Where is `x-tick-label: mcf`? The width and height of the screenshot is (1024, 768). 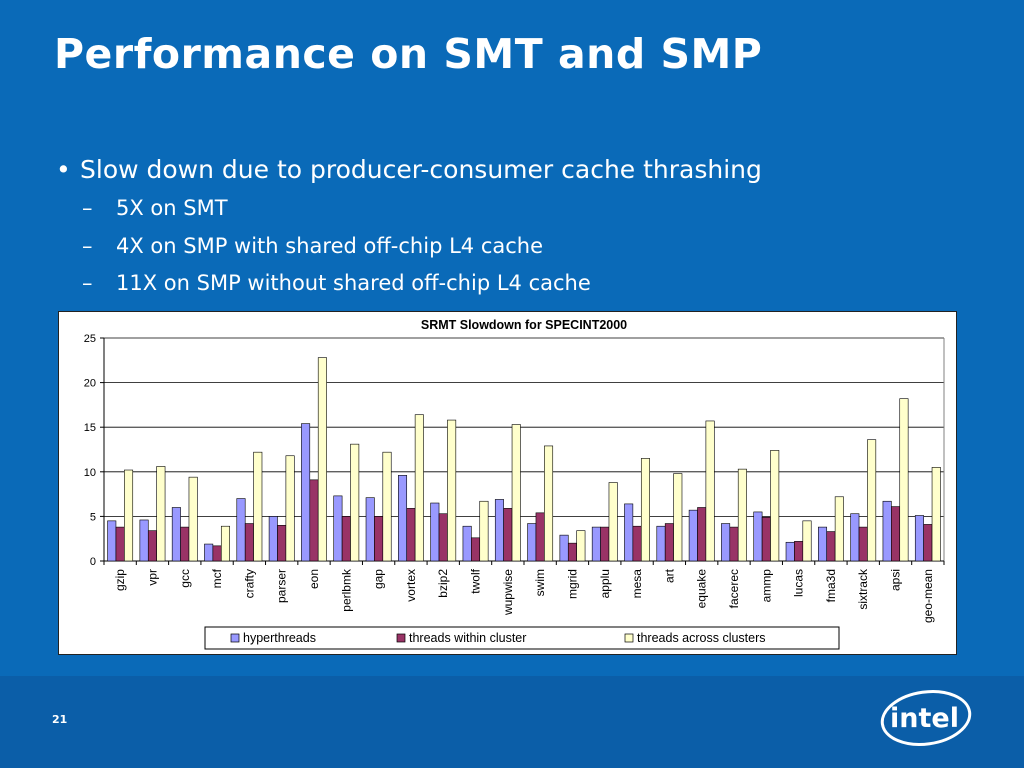 x-tick-label: mcf is located at coordinates (217, 578).